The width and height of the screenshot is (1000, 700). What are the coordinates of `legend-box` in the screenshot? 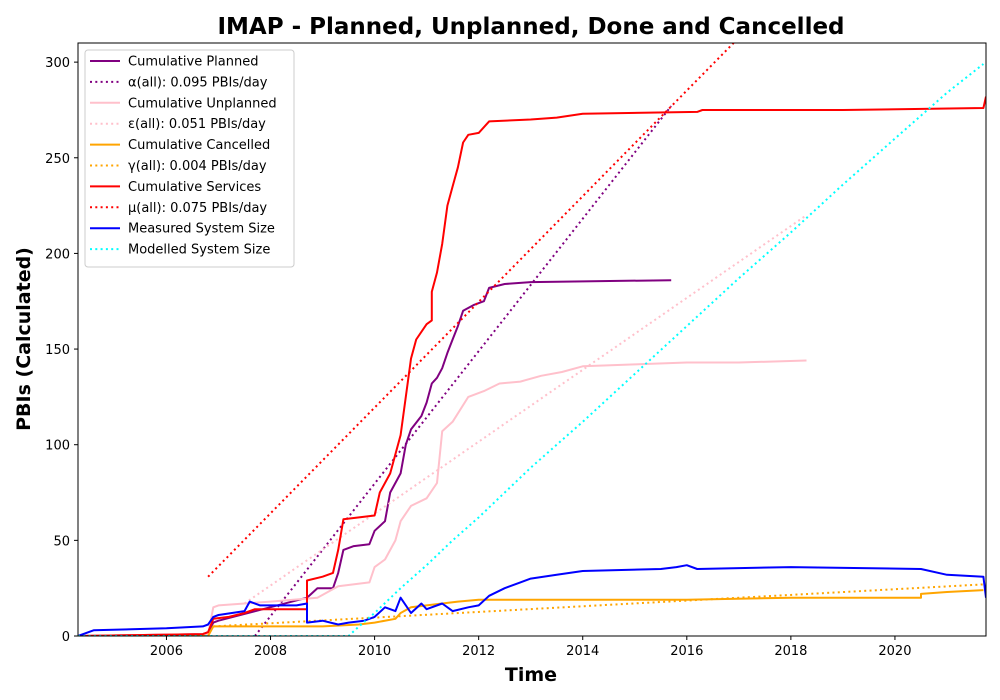 It's located at (189, 158).